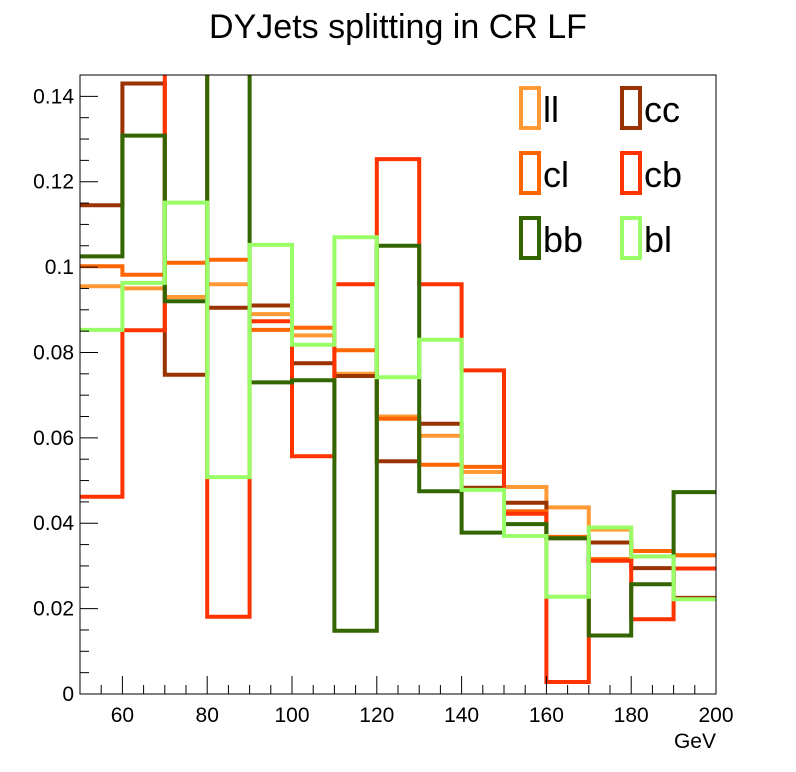  What do you see at coordinates (662, 109) in the screenshot?
I see `legend-label-cc: cc` at bounding box center [662, 109].